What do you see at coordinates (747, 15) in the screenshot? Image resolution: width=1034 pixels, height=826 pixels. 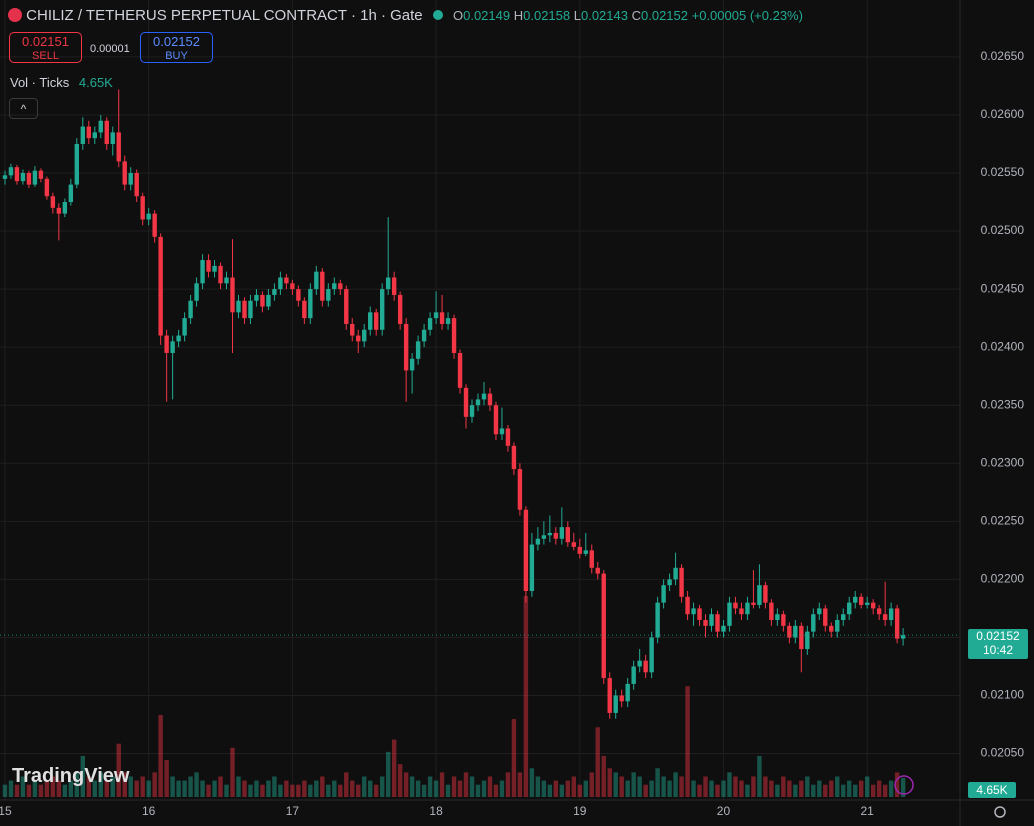 I see `change: +0.00005 (+0.23%)` at bounding box center [747, 15].